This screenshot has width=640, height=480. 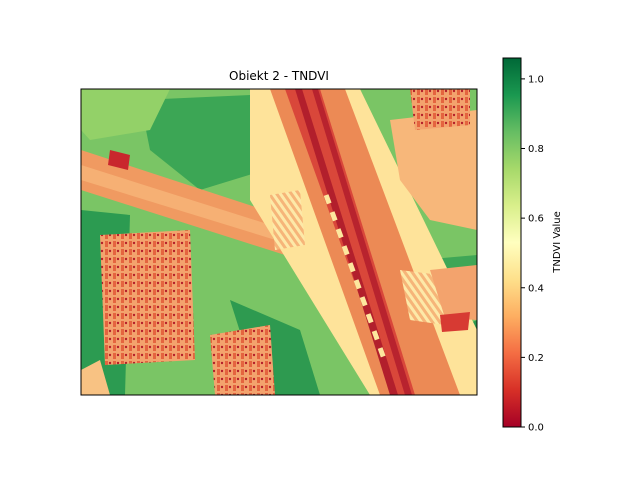 What do you see at coordinates (557, 242) in the screenshot?
I see `colorbar-label: TNDVI Value` at bounding box center [557, 242].